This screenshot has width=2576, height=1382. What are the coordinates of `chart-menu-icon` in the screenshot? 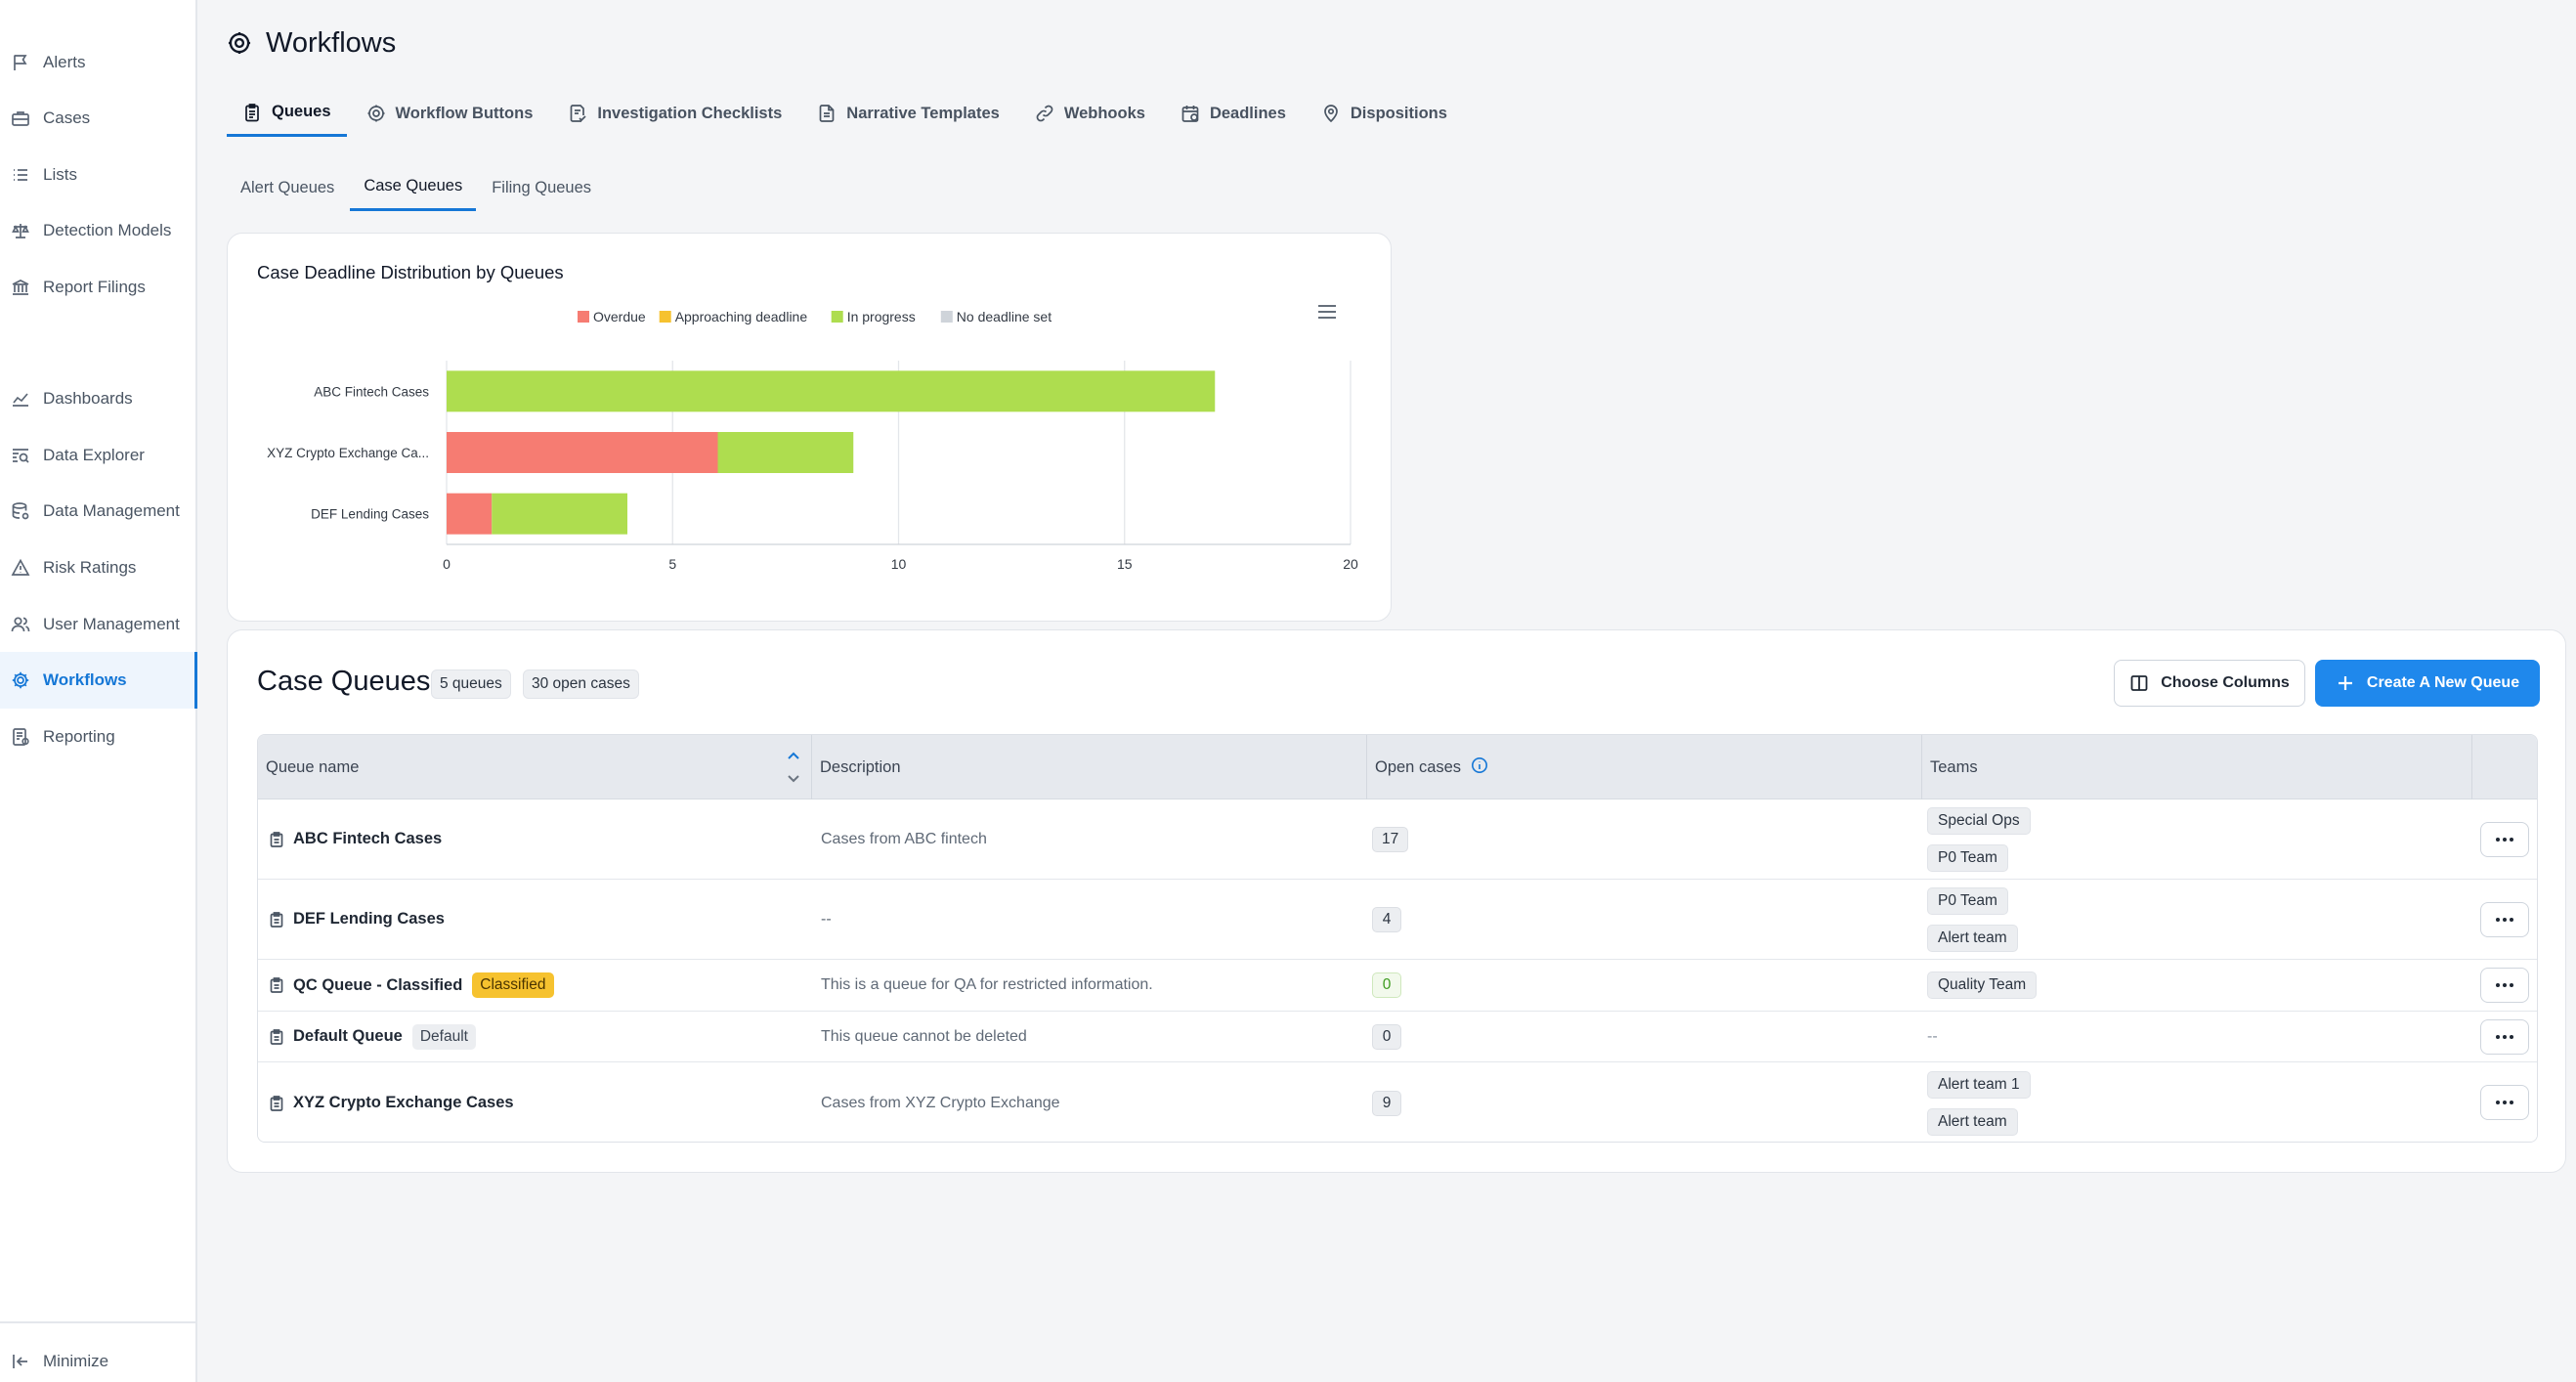 It's located at (1328, 314).